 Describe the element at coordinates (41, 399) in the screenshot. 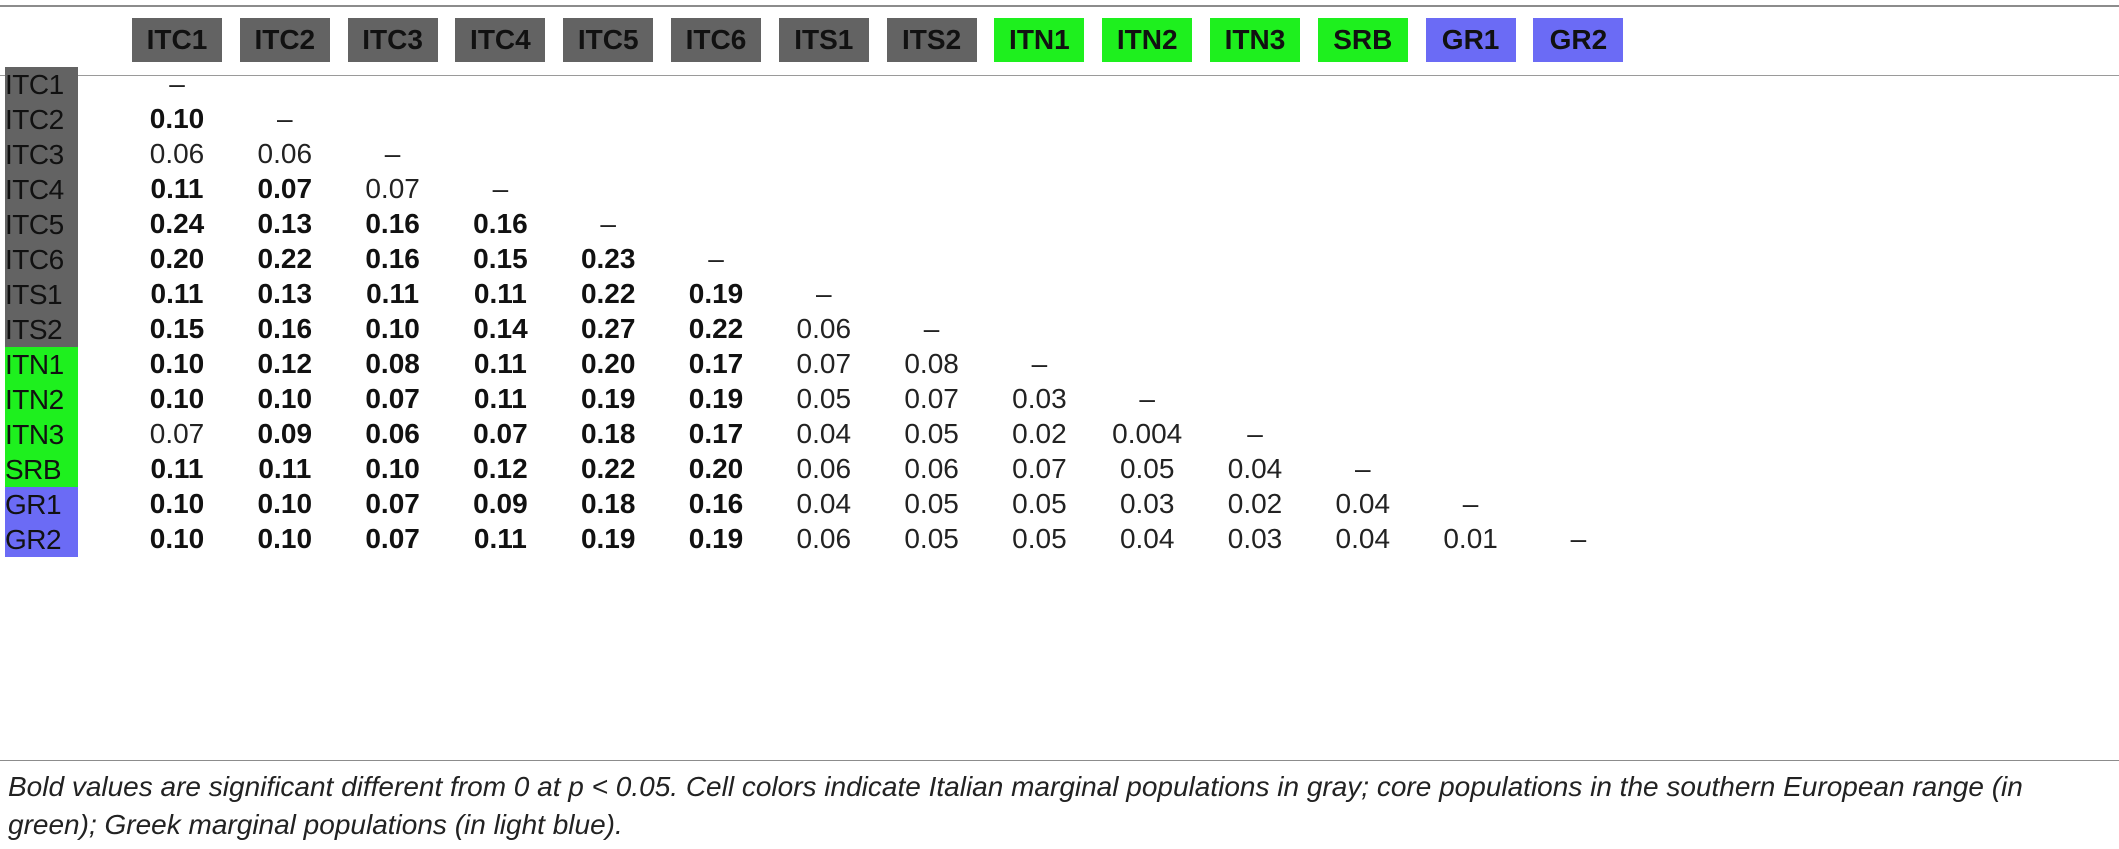

I see `row-header-itn2: ITN2` at that location.